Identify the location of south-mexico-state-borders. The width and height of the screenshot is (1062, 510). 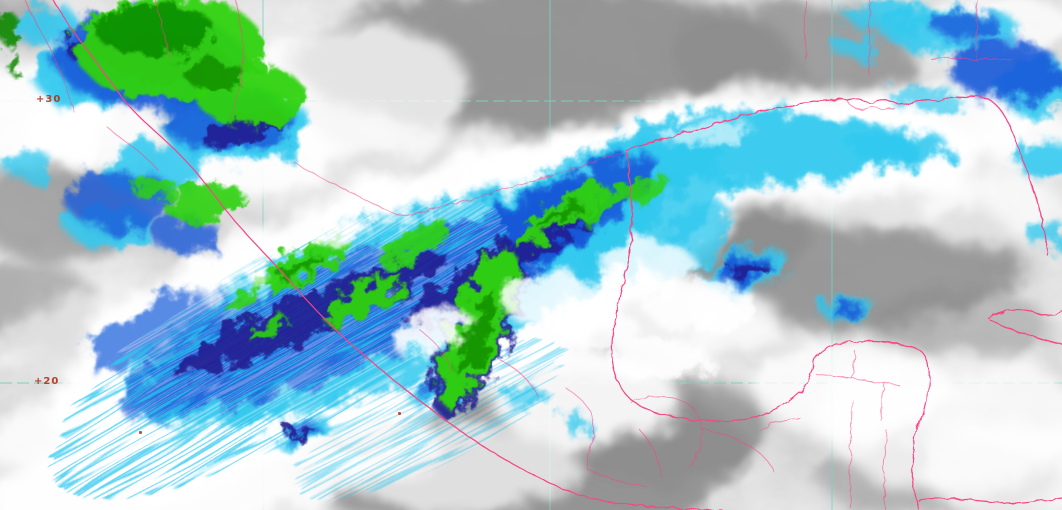
(683, 437).